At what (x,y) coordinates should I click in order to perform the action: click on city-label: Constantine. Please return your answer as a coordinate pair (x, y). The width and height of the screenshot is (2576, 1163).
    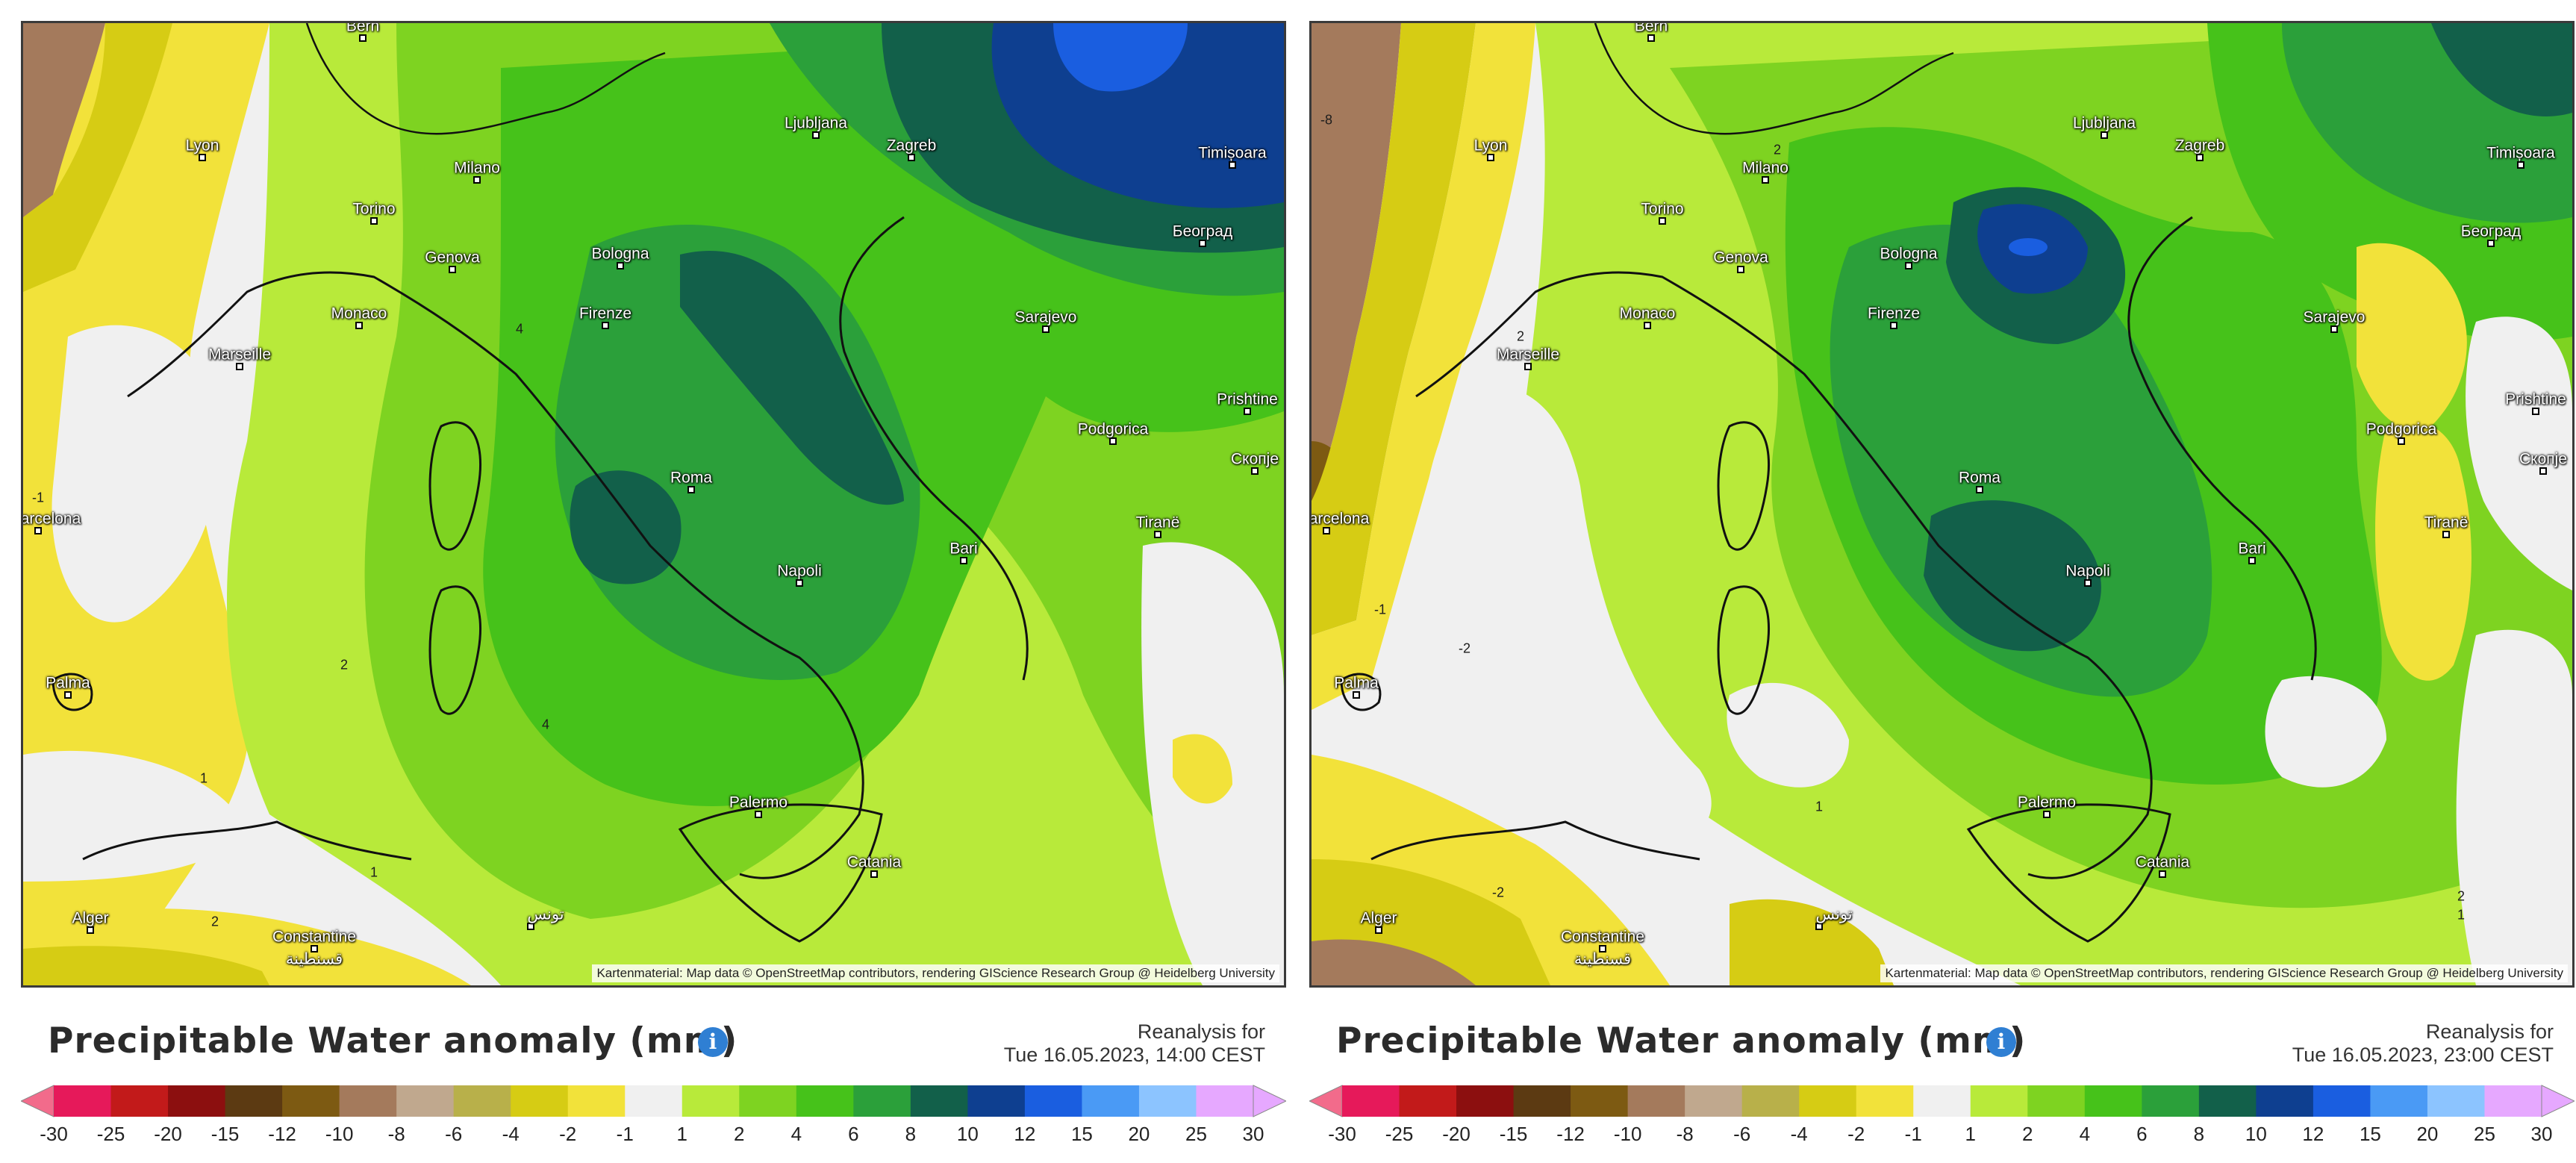
    Looking at the image, I should click on (314, 937).